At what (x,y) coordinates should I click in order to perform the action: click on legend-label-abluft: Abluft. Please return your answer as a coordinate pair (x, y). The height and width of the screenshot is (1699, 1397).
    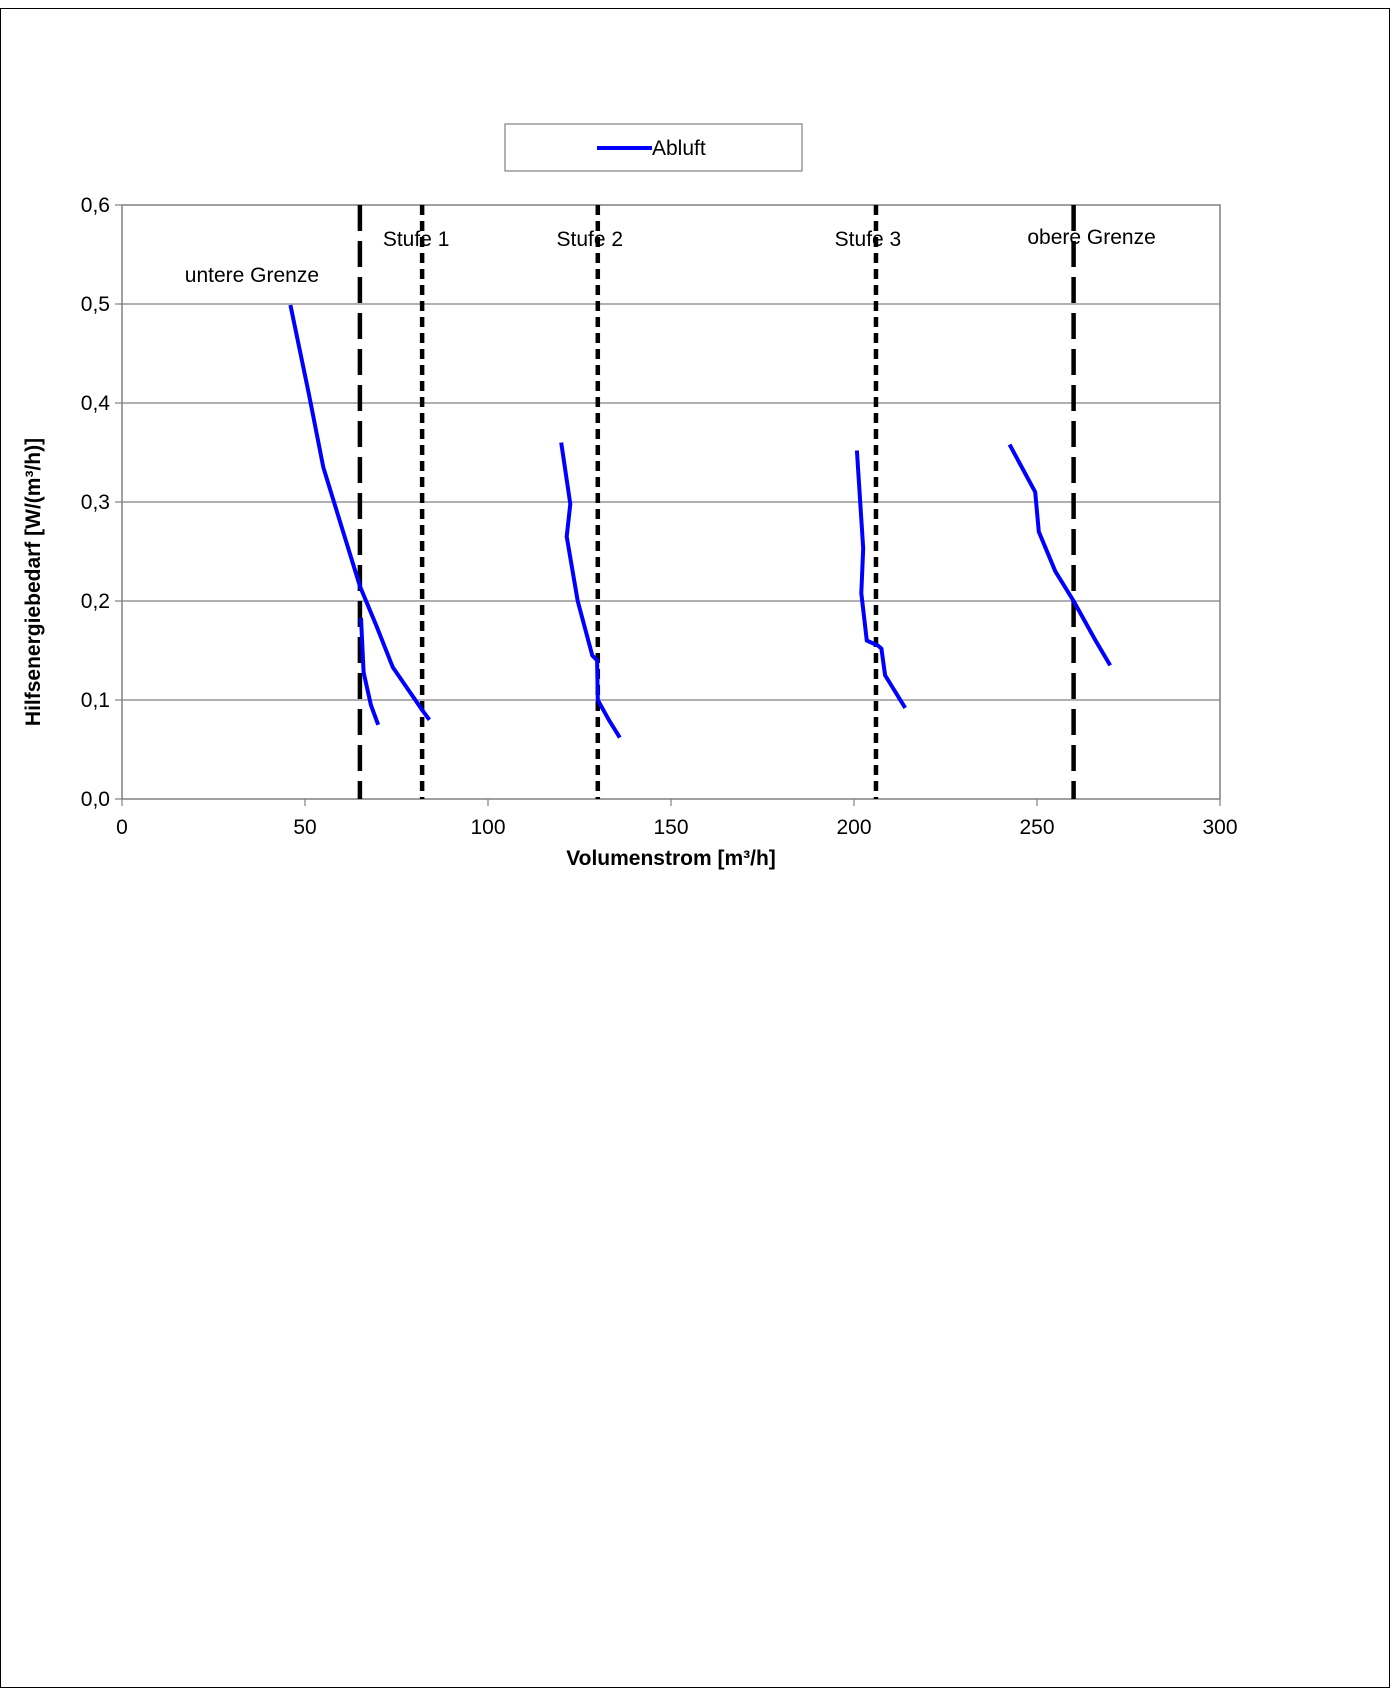
    Looking at the image, I should click on (679, 148).